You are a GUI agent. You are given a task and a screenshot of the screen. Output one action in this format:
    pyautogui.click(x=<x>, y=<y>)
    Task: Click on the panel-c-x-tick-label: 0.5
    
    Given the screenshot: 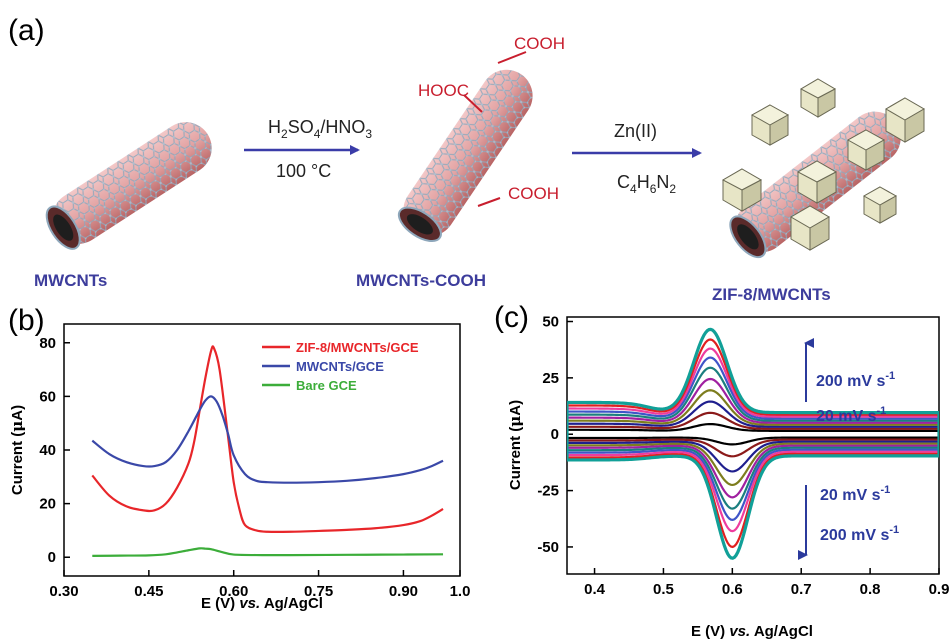 What is the action you would take?
    pyautogui.click(x=663, y=589)
    